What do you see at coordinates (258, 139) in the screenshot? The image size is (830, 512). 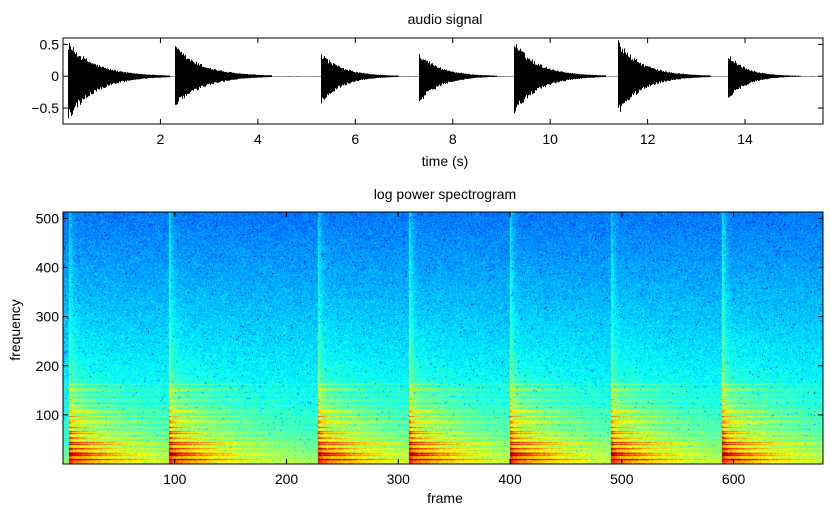 I see `audio-x-tick-label: 4` at bounding box center [258, 139].